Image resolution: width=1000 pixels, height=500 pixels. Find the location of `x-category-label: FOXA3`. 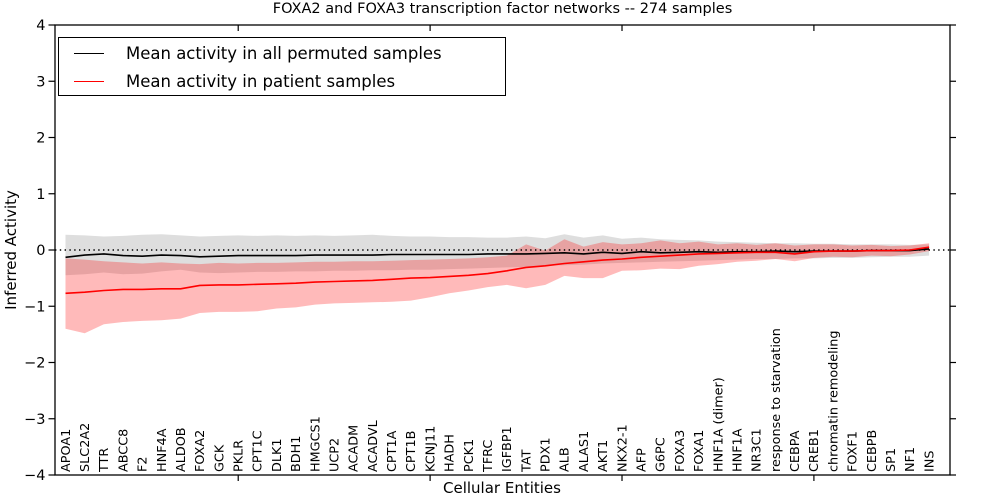

x-category-label: FOXA3 is located at coordinates (680, 451).